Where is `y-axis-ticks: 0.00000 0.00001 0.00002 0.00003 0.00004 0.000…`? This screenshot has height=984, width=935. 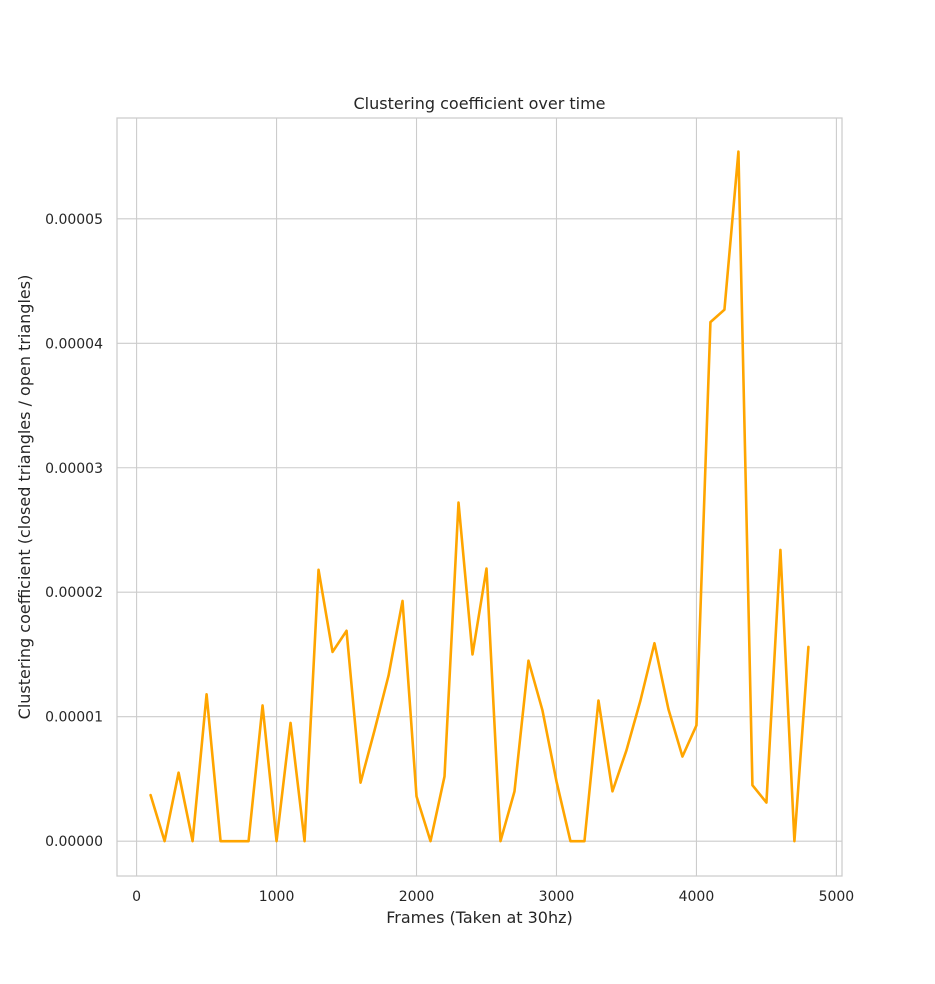 y-axis-ticks: 0.00000 0.00001 0.00002 0.00003 0.00004 0.000… is located at coordinates (74, 531).